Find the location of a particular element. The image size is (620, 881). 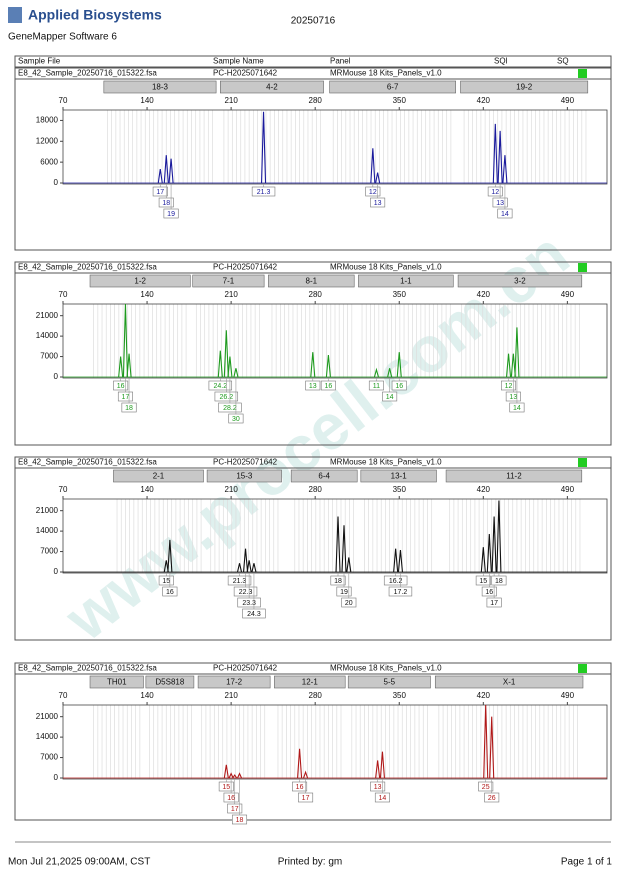

panel-name: MRMouse 18 Kits_Panels_v1.0 is located at coordinates (386, 668).